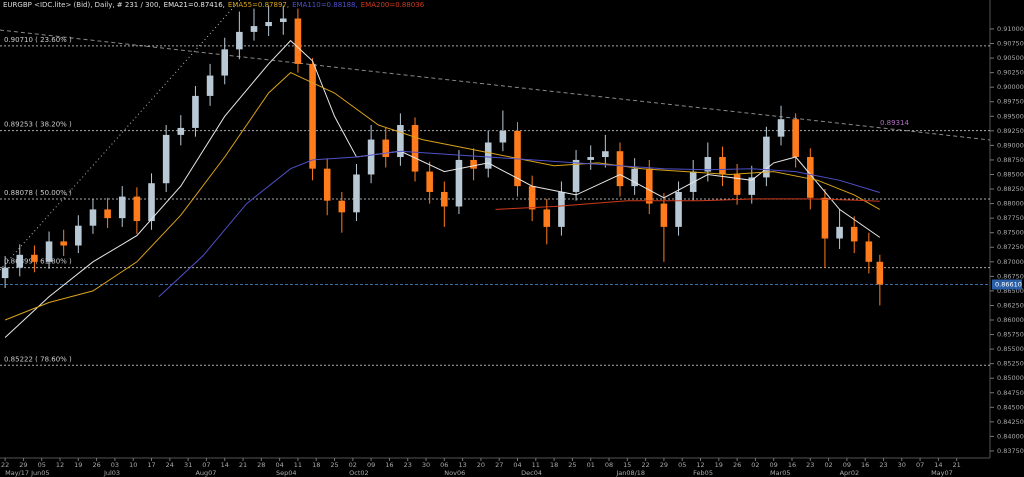 This screenshot has width=1024, height=477. Describe the element at coordinates (1010, 204) in the screenshot. I see `y-tick-label: 0.88000` at that location.